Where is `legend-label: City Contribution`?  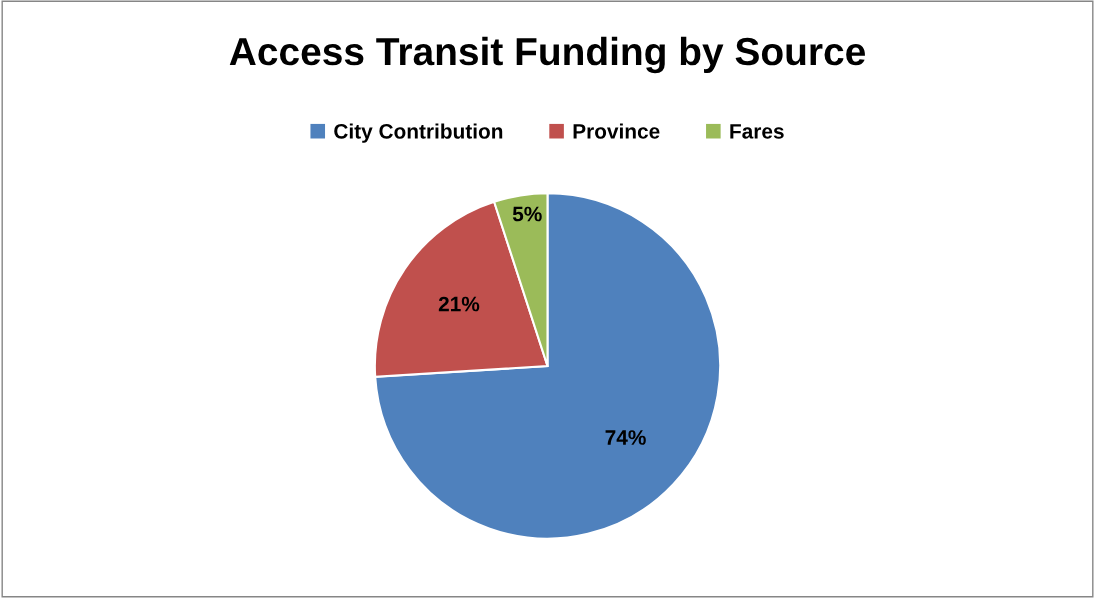
legend-label: City Contribution is located at coordinates (418, 133).